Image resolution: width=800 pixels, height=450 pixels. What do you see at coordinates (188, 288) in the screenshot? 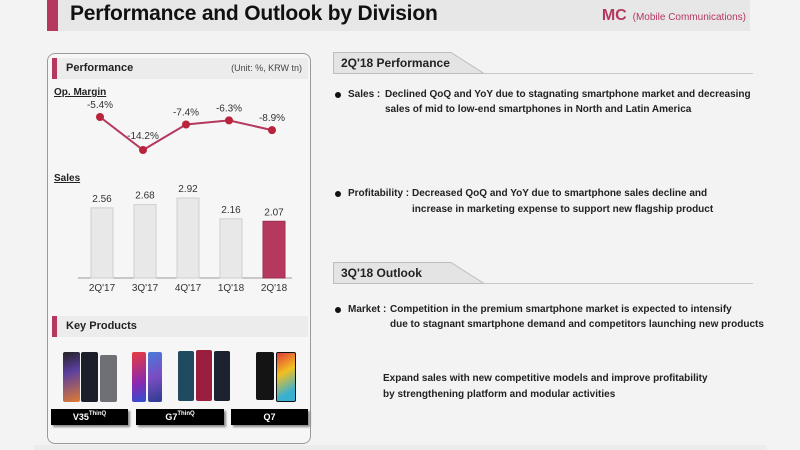
I see `sales-category-label: 4Q'17` at bounding box center [188, 288].